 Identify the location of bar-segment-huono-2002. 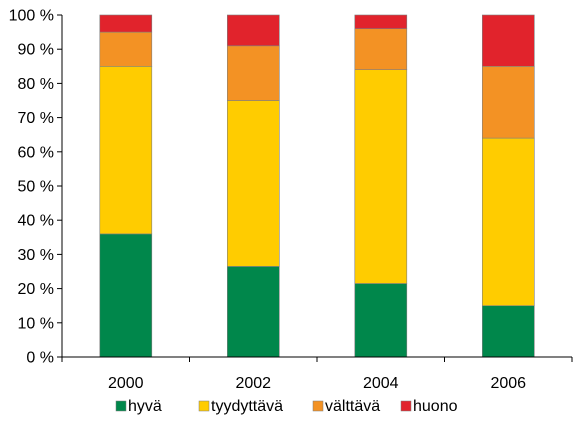
(253, 30).